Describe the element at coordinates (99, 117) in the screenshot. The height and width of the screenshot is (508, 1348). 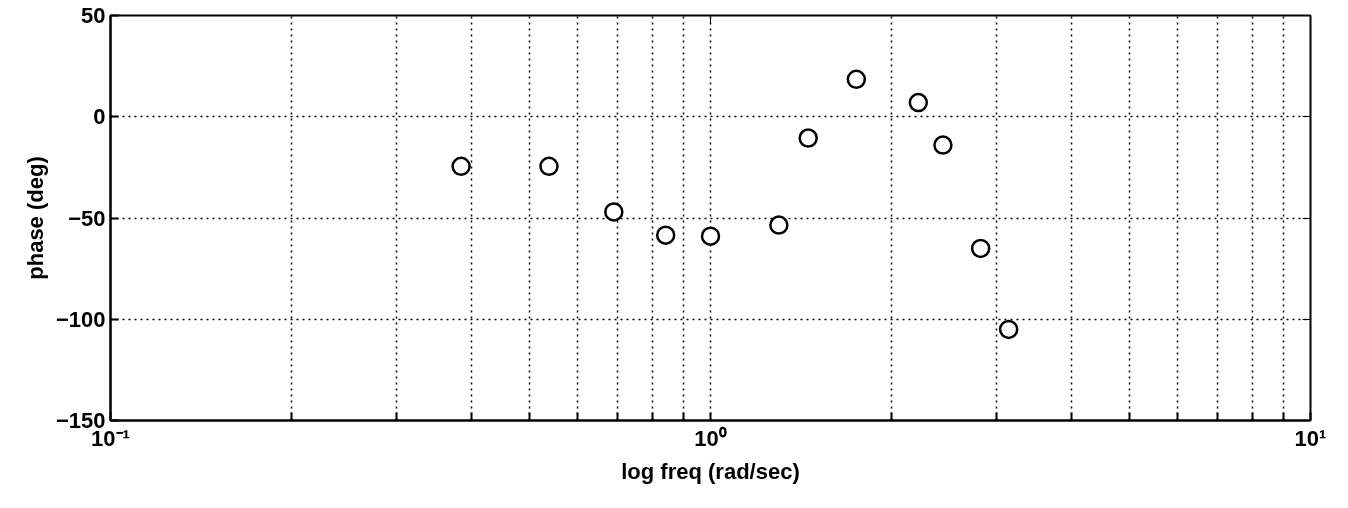
I see `y-tick-label: 0` at that location.